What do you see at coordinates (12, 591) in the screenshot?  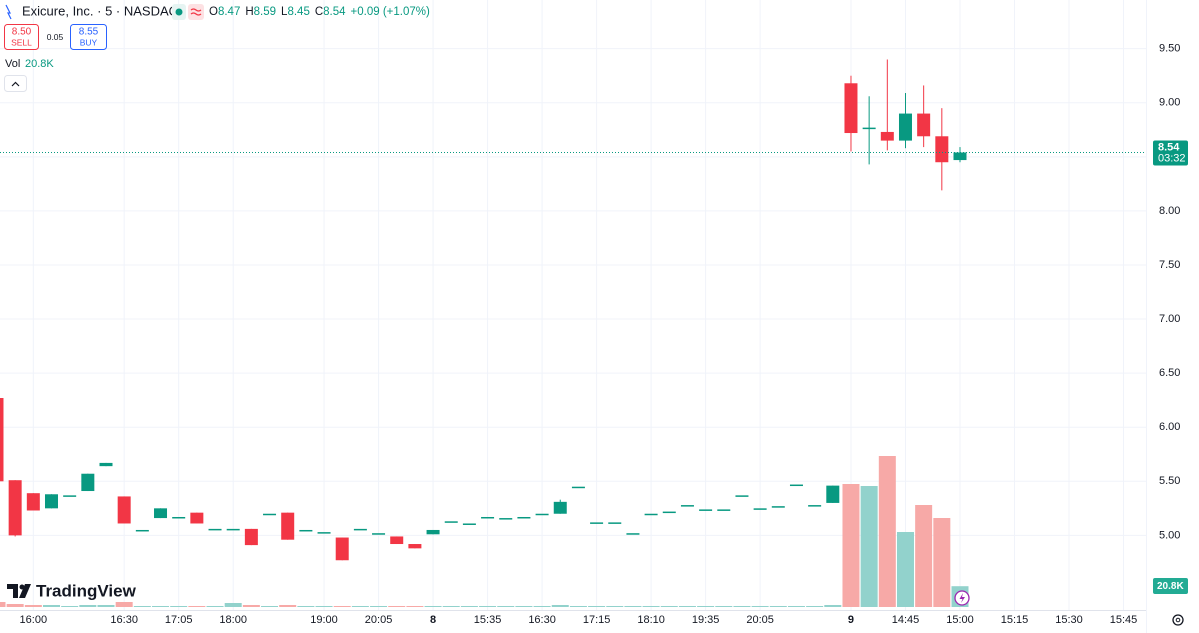 I see `logo-mark` at bounding box center [12, 591].